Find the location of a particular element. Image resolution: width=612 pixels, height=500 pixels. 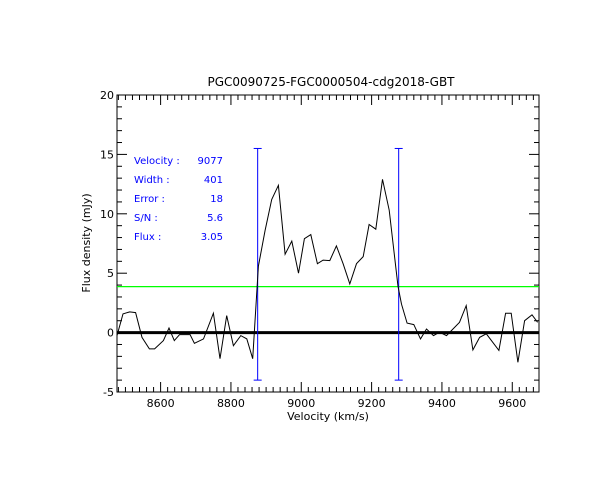

stat-value: 401 is located at coordinates (213, 180).